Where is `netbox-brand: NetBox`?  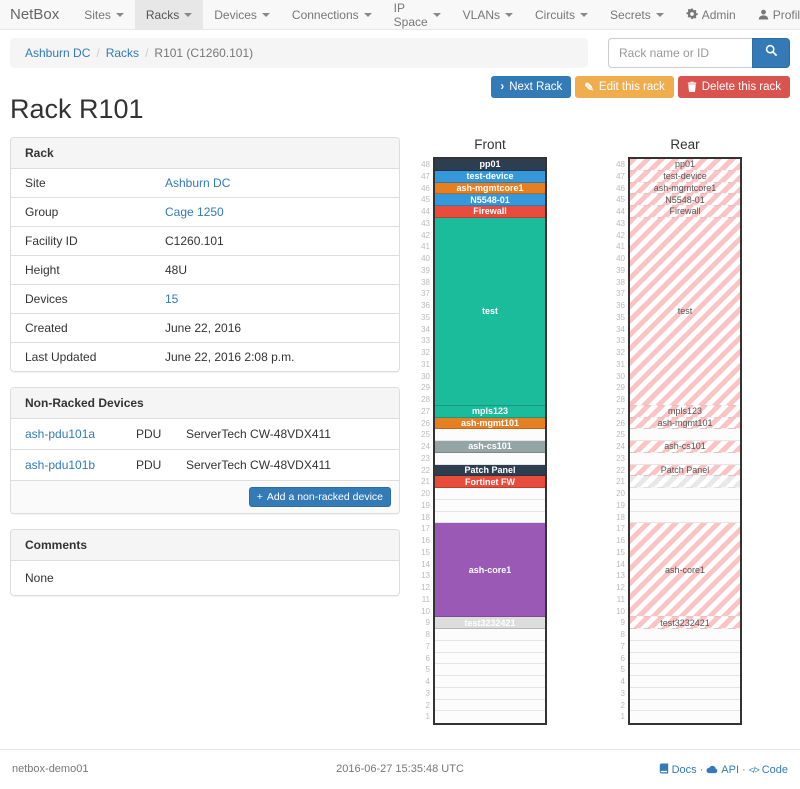
netbox-brand: NetBox is located at coordinates (35, 14).